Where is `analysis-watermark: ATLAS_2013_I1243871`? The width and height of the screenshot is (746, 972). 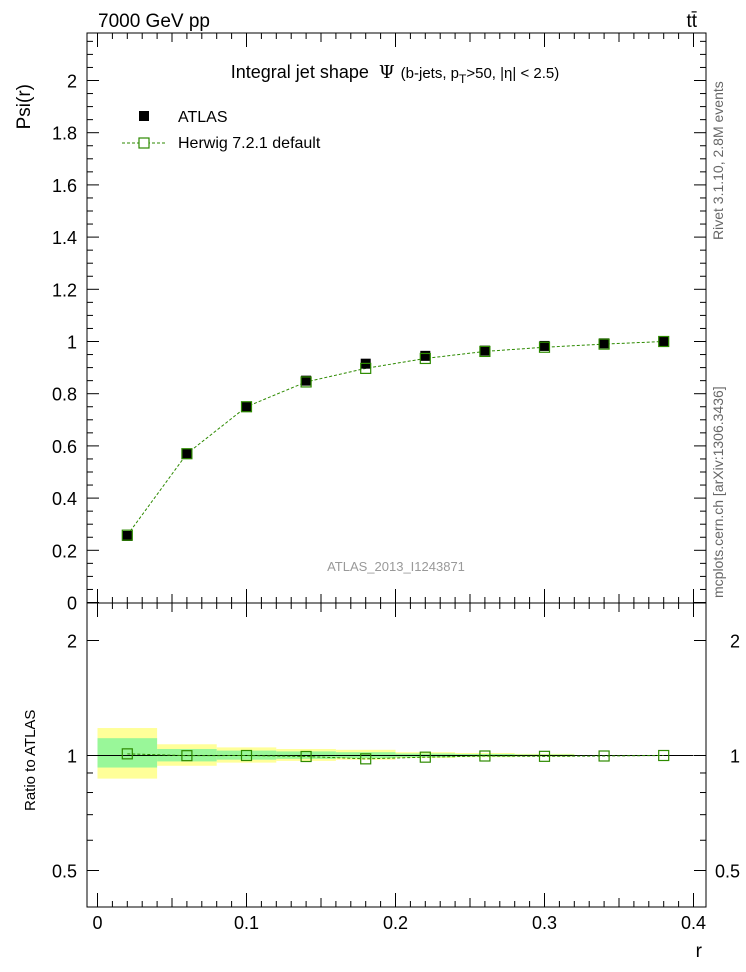 analysis-watermark: ATLAS_2013_I1243871 is located at coordinates (396, 566).